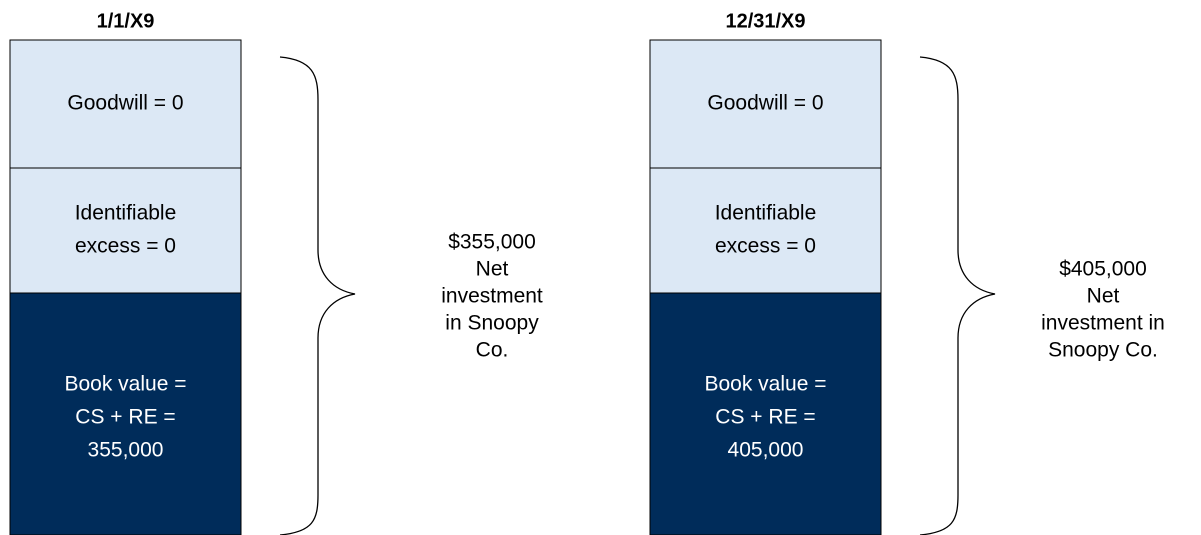 The width and height of the screenshot is (1201, 535). What do you see at coordinates (492, 242) in the screenshot?
I see `brace-label: $355,000` at bounding box center [492, 242].